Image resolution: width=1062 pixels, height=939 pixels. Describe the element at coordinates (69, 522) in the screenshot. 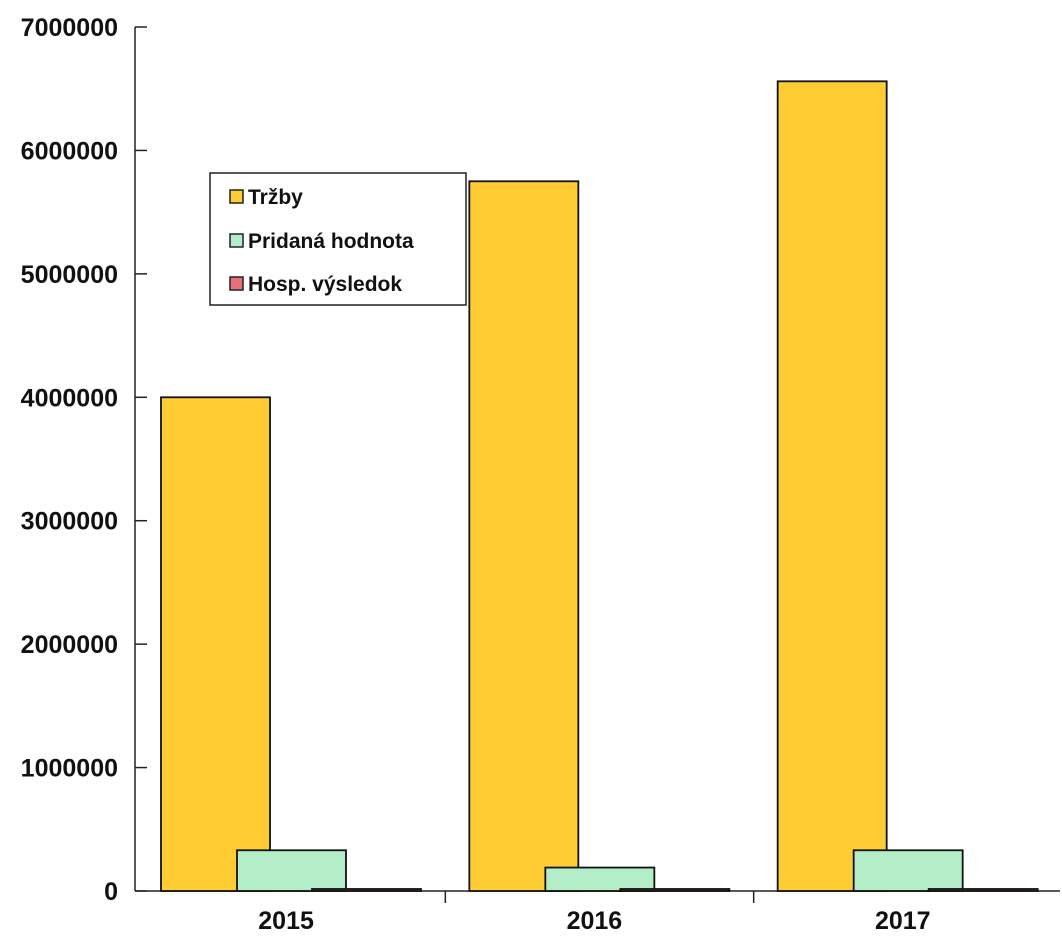

I see `y-tick-label: 3000000` at that location.